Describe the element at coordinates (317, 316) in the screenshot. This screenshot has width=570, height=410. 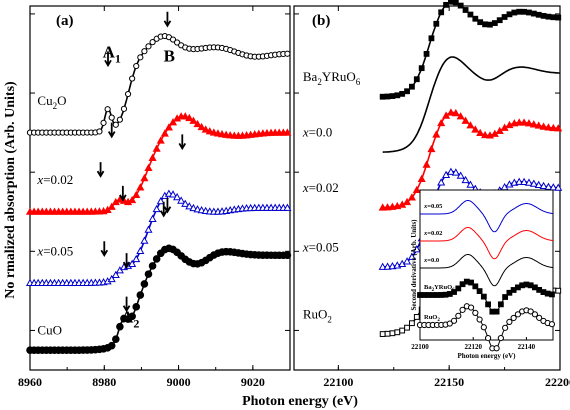
I see `series-label: RuO2​` at that location.